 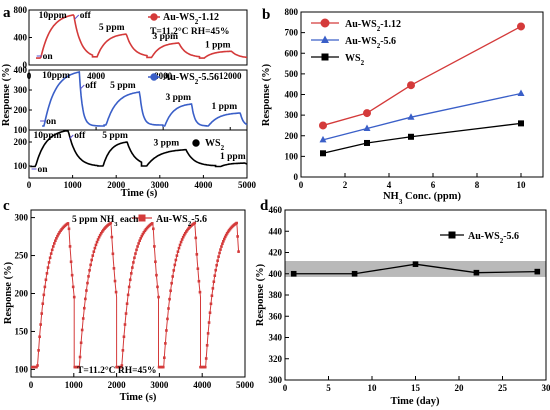 What do you see at coordinates (247, 185) in the screenshot?
I see `a-sub2-xtick-label: 5000` at bounding box center [247, 185].